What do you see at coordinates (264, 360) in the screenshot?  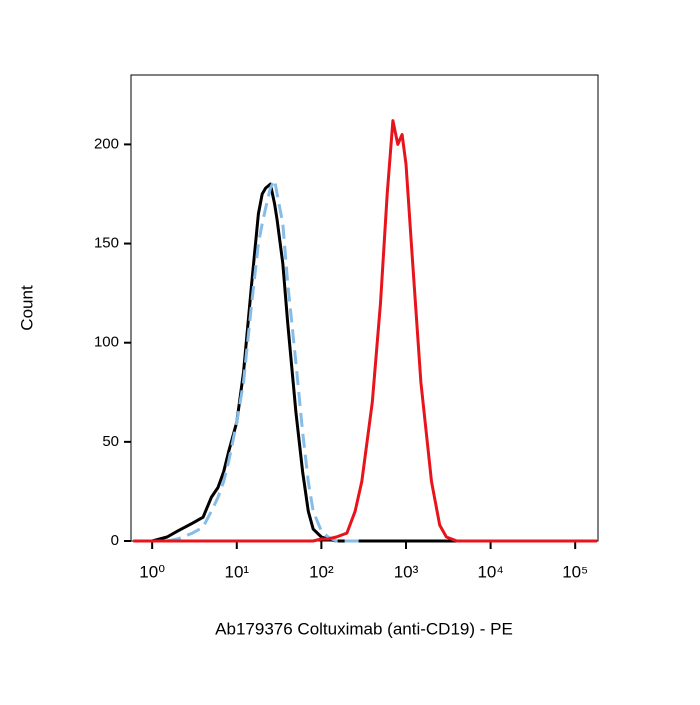 I see `series-line` at bounding box center [264, 360].